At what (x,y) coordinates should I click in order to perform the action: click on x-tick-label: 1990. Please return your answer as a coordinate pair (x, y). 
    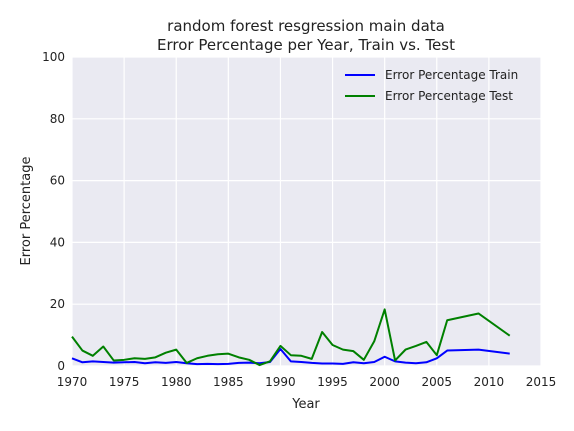
    Looking at the image, I should click on (280, 382).